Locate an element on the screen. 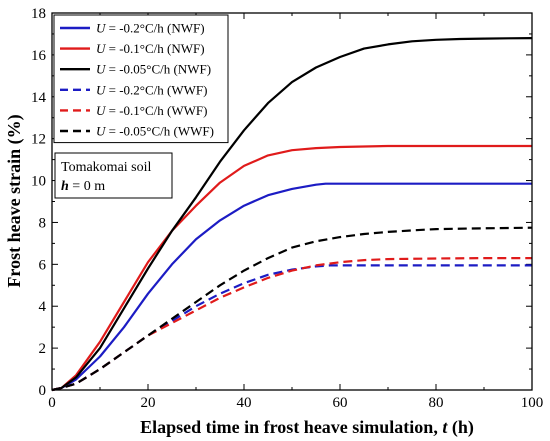 This screenshot has height=441, width=550. legend-label: U = -0.05°C/h (WWF) is located at coordinates (155, 131).